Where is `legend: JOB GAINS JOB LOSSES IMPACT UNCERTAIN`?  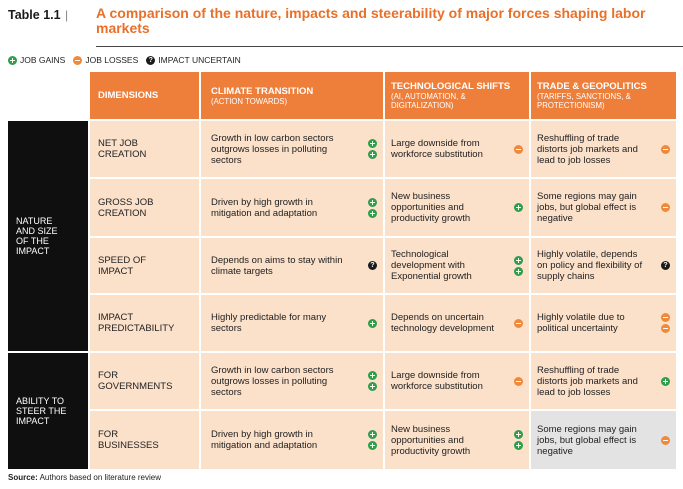
legend: JOB GAINS JOB LOSSES IMPACT UNCERTAIN is located at coordinates (128, 60).